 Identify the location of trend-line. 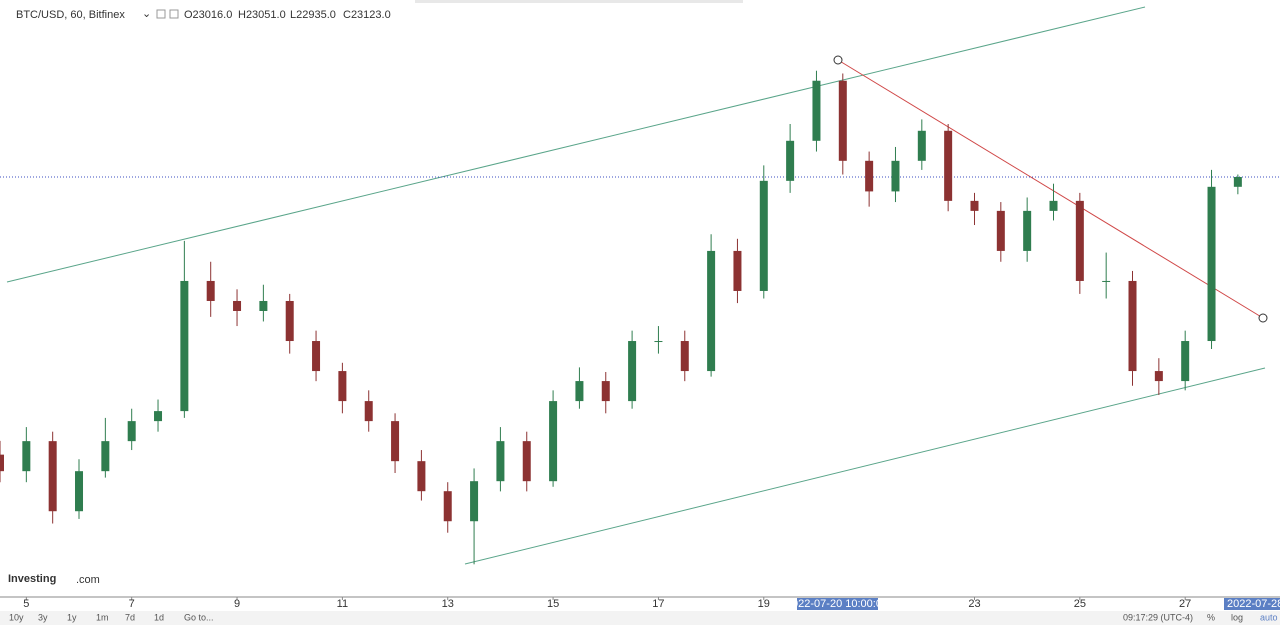
(1050, 189).